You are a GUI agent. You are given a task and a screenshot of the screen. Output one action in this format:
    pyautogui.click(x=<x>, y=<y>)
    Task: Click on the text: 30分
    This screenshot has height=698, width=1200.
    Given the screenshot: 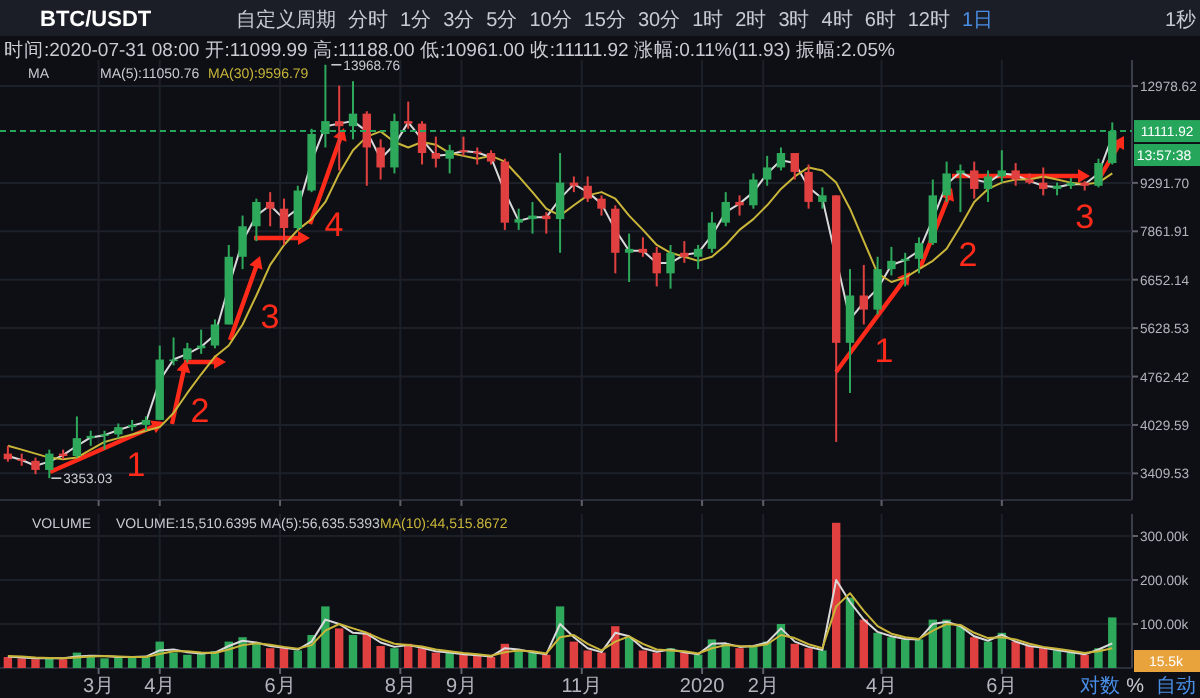 What is the action you would take?
    pyautogui.click(x=659, y=20)
    